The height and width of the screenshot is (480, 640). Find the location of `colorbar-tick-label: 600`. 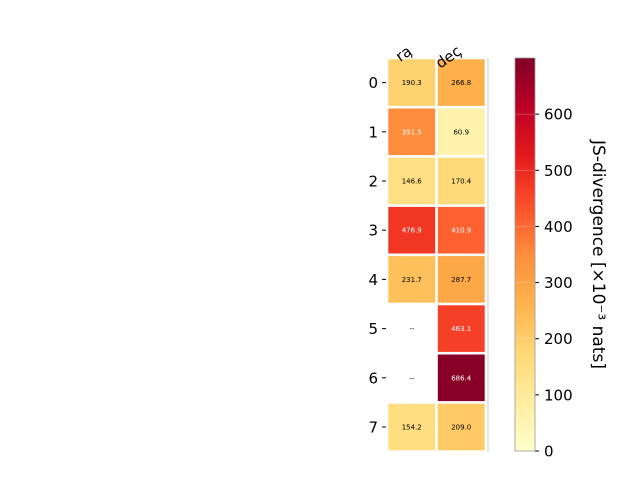

colorbar-tick-label: 600 is located at coordinates (558, 115).